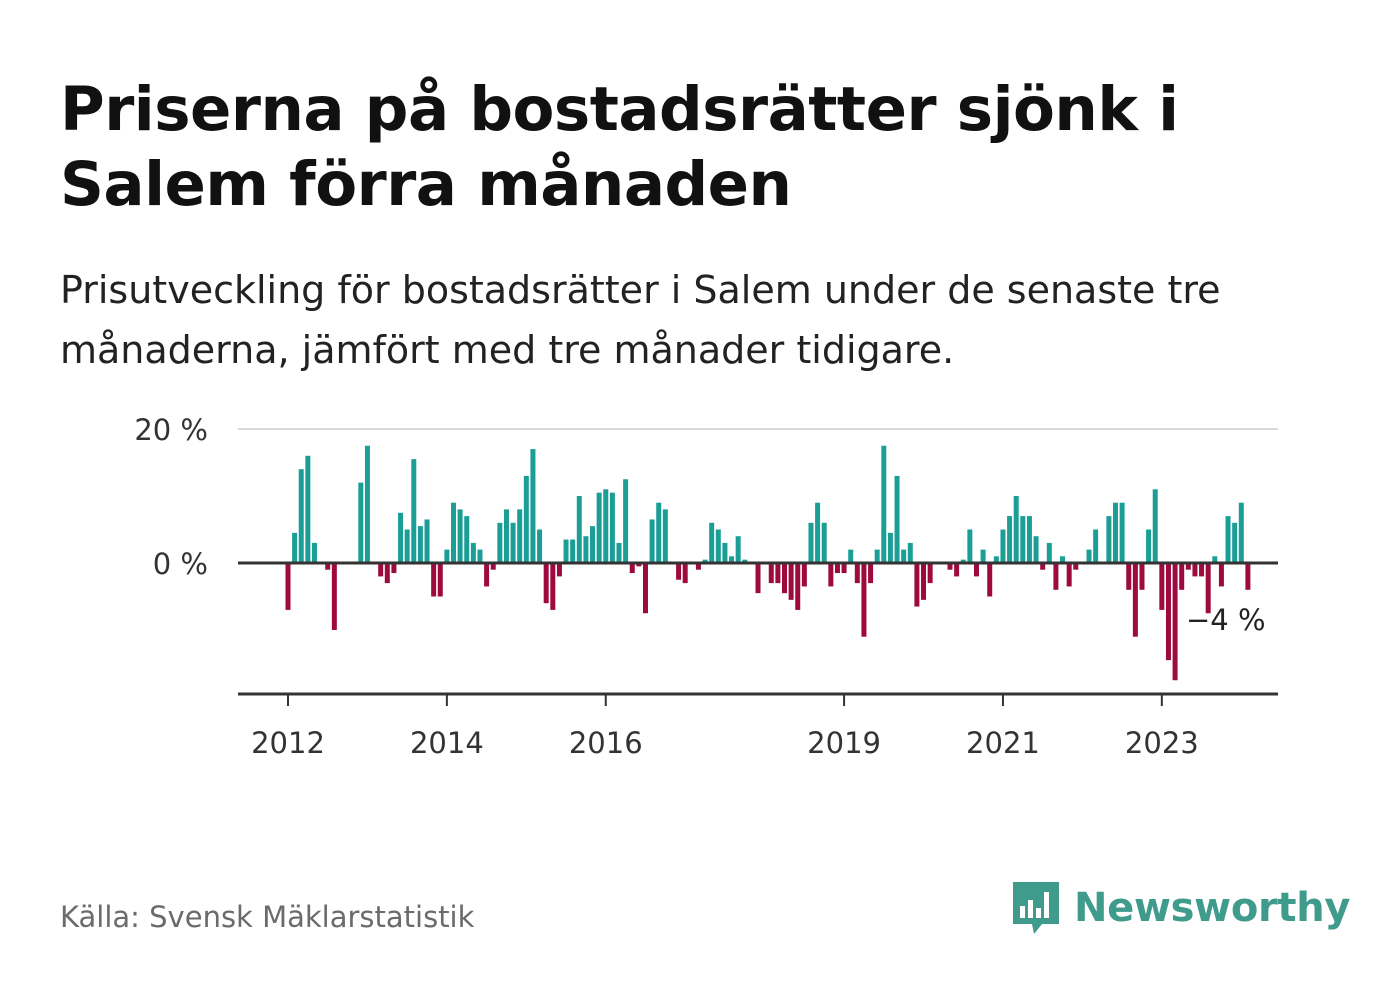 The height and width of the screenshot is (999, 1382). What do you see at coordinates (606, 743) in the screenshot?
I see `x-tick-label: 2016` at bounding box center [606, 743].